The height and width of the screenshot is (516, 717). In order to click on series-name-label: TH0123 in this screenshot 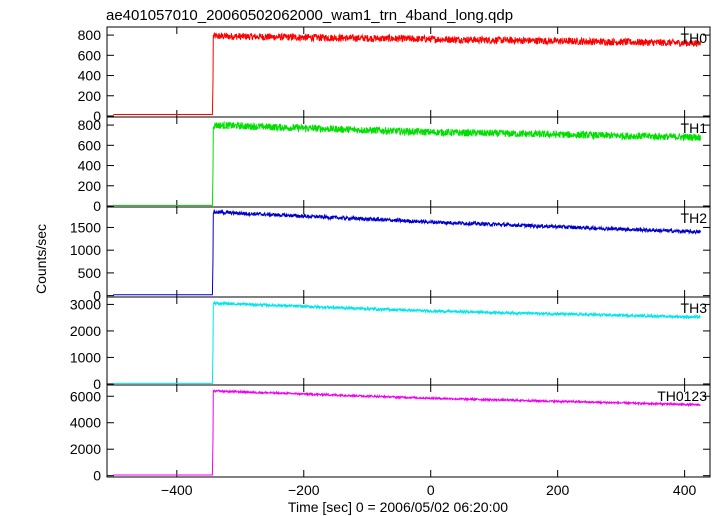, I will do `click(682, 396)`.